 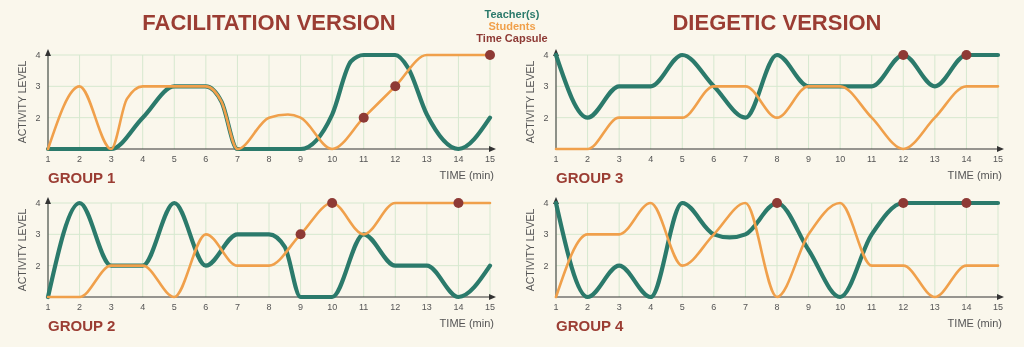 I want to click on text: Teacher(s), so click(x=512, y=14).